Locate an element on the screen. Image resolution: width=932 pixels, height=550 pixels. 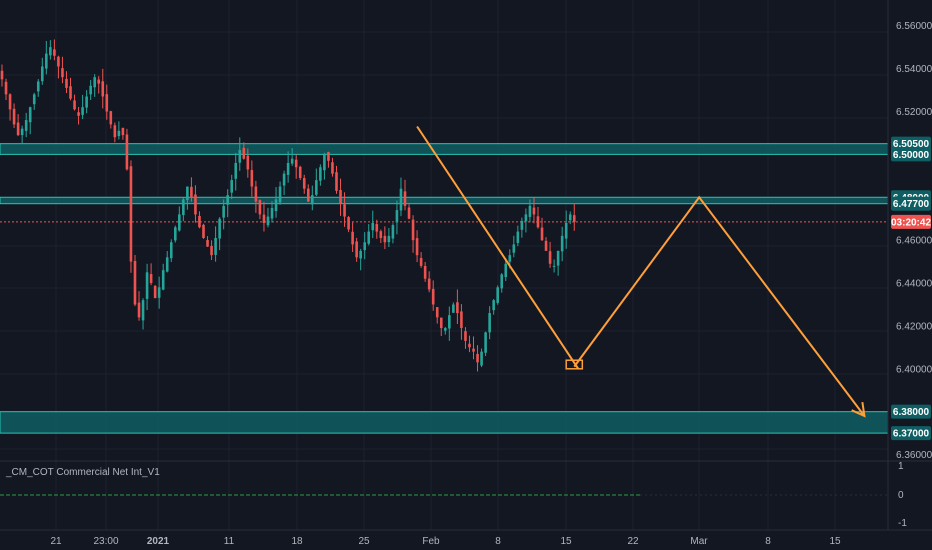
zone-bottom-price-tag: 6.50000 is located at coordinates (911, 155).